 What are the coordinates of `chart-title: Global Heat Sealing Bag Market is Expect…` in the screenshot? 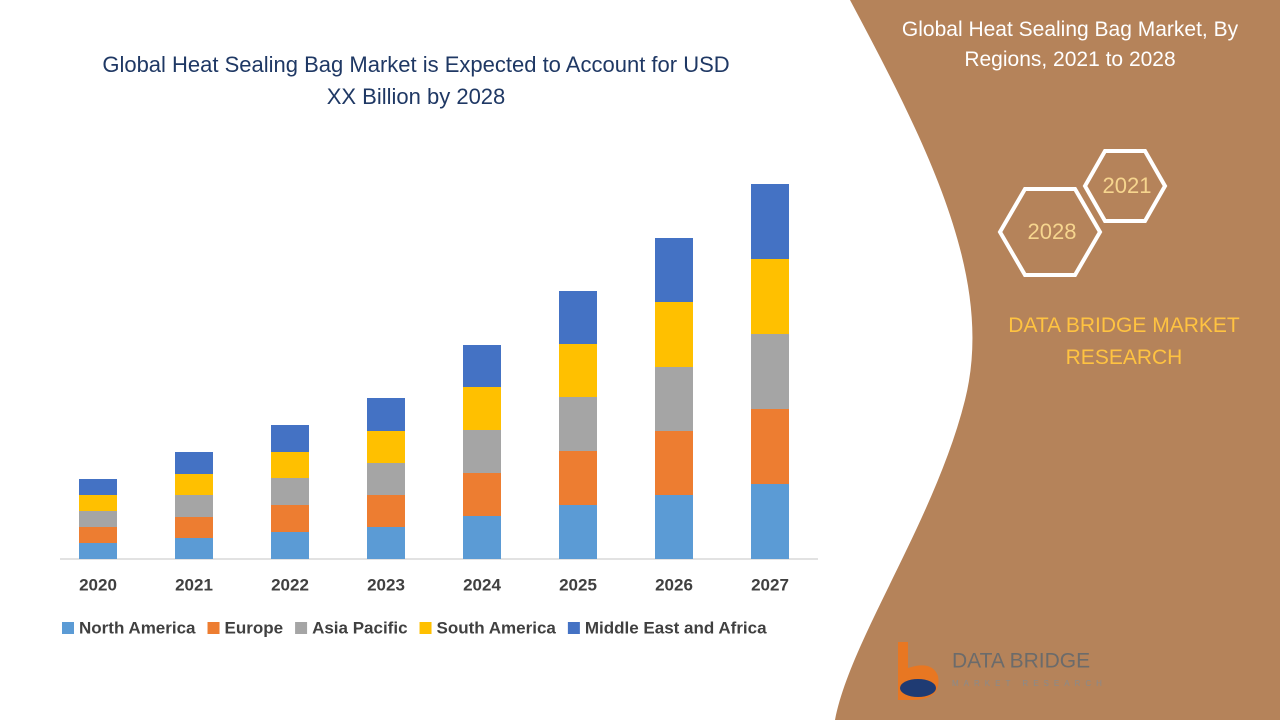 It's located at (415, 80).